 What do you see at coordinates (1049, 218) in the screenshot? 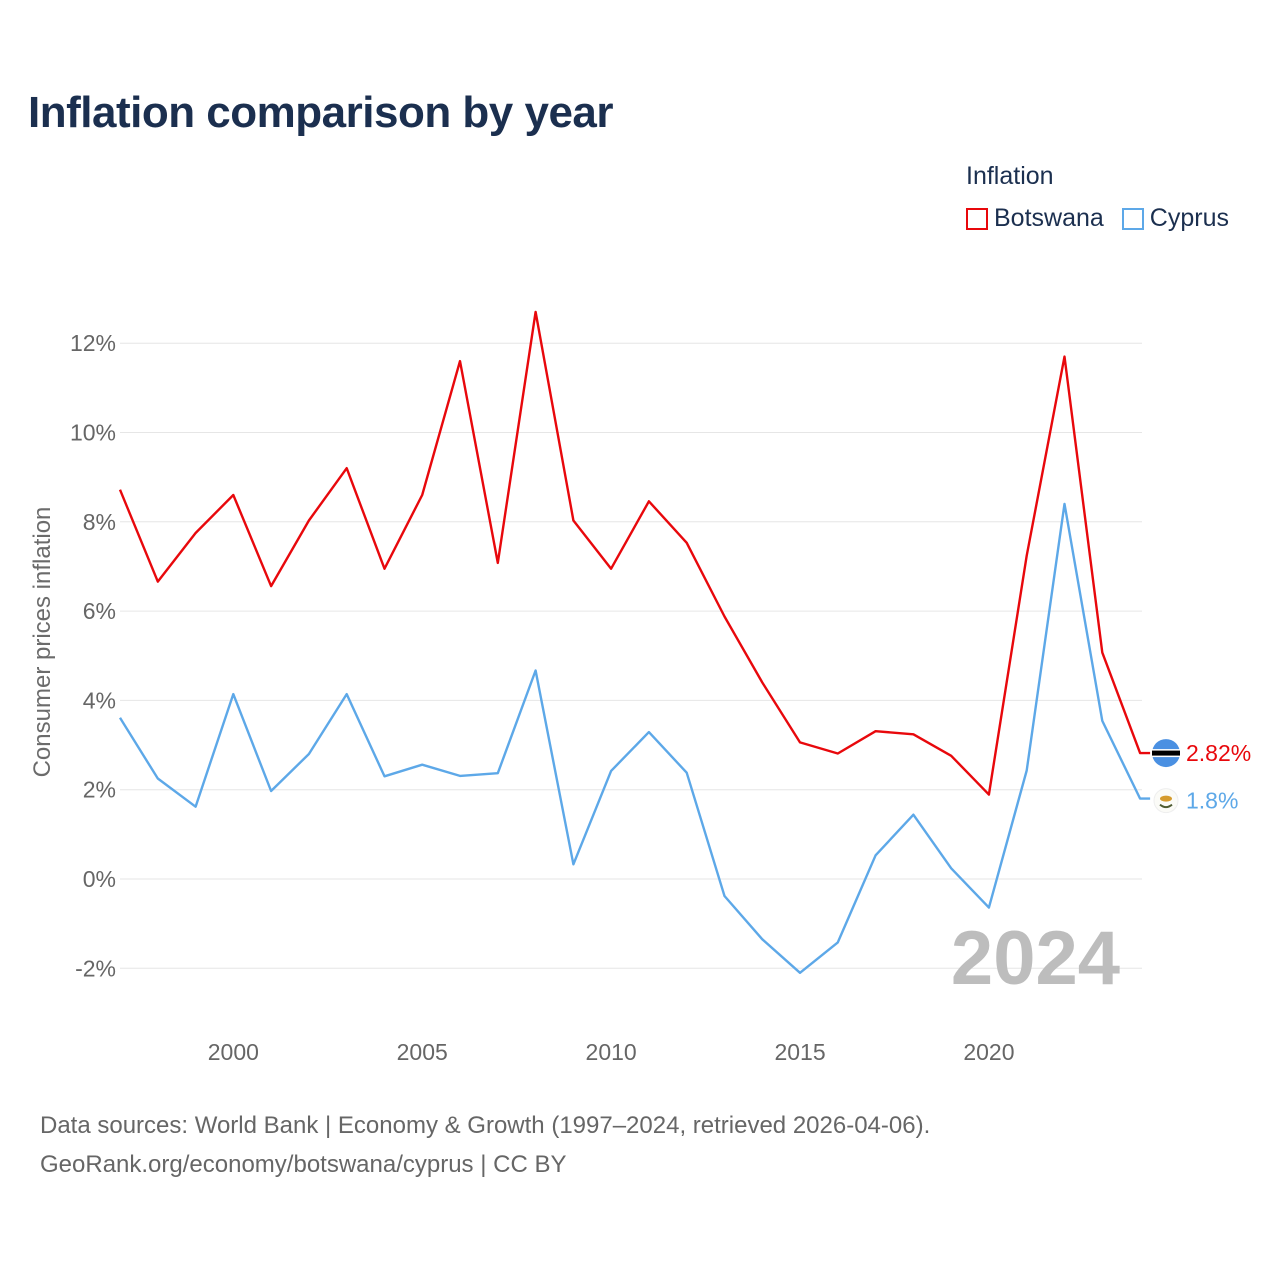
I see `legend-label-botswana: Botswana` at bounding box center [1049, 218].